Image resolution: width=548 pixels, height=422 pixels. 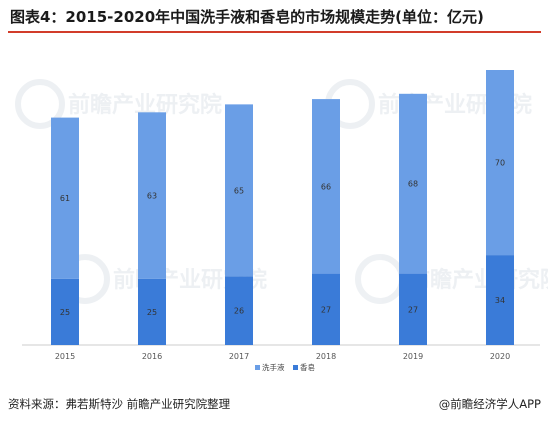 I want to click on data-label-2019-handwash: 68, so click(x=413, y=184).